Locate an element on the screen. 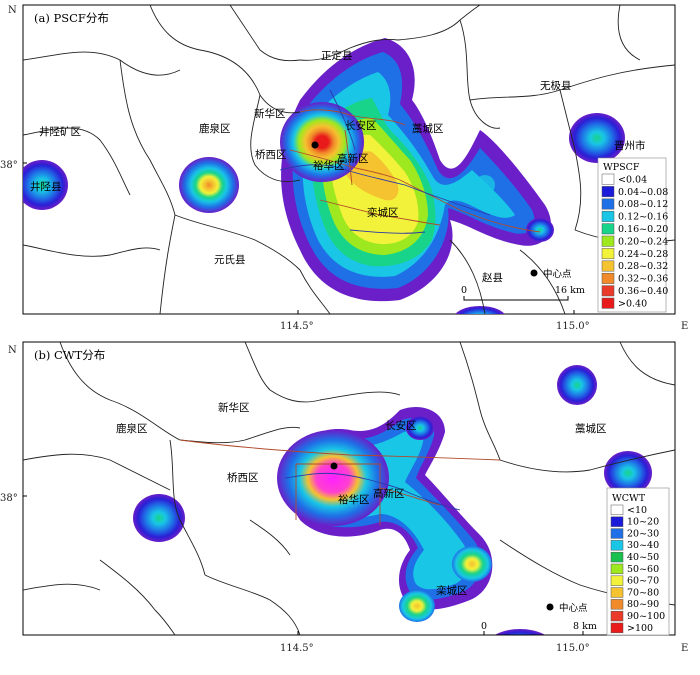 The width and height of the screenshot is (700, 675). panel-b-legend-title: WCWT is located at coordinates (629, 498).